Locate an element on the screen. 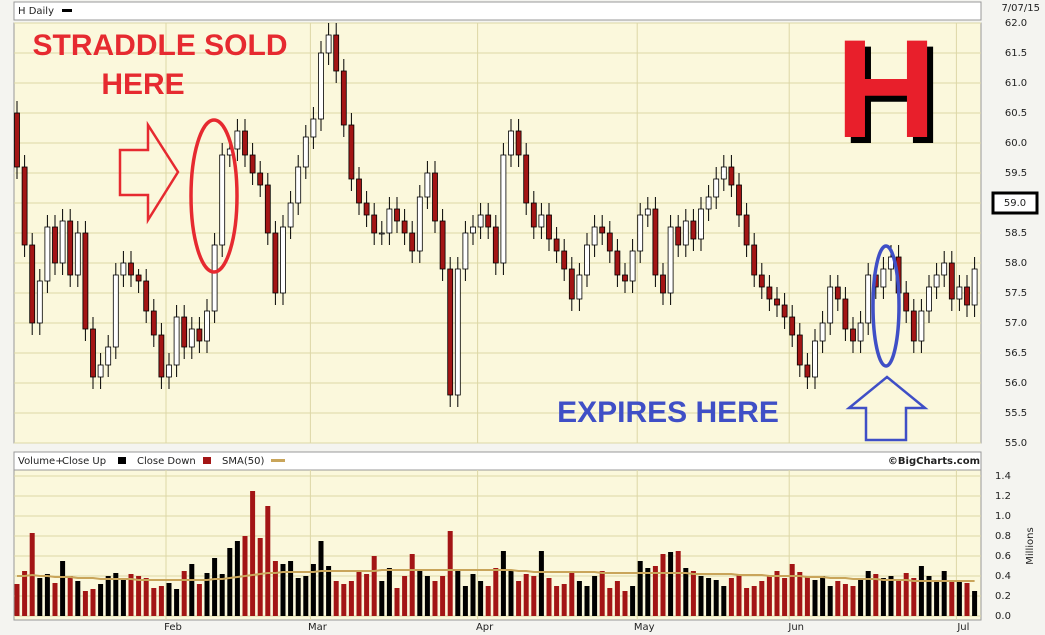 The height and width of the screenshot is (635, 1045). y-tick-label: 0.8 is located at coordinates (1003, 536).